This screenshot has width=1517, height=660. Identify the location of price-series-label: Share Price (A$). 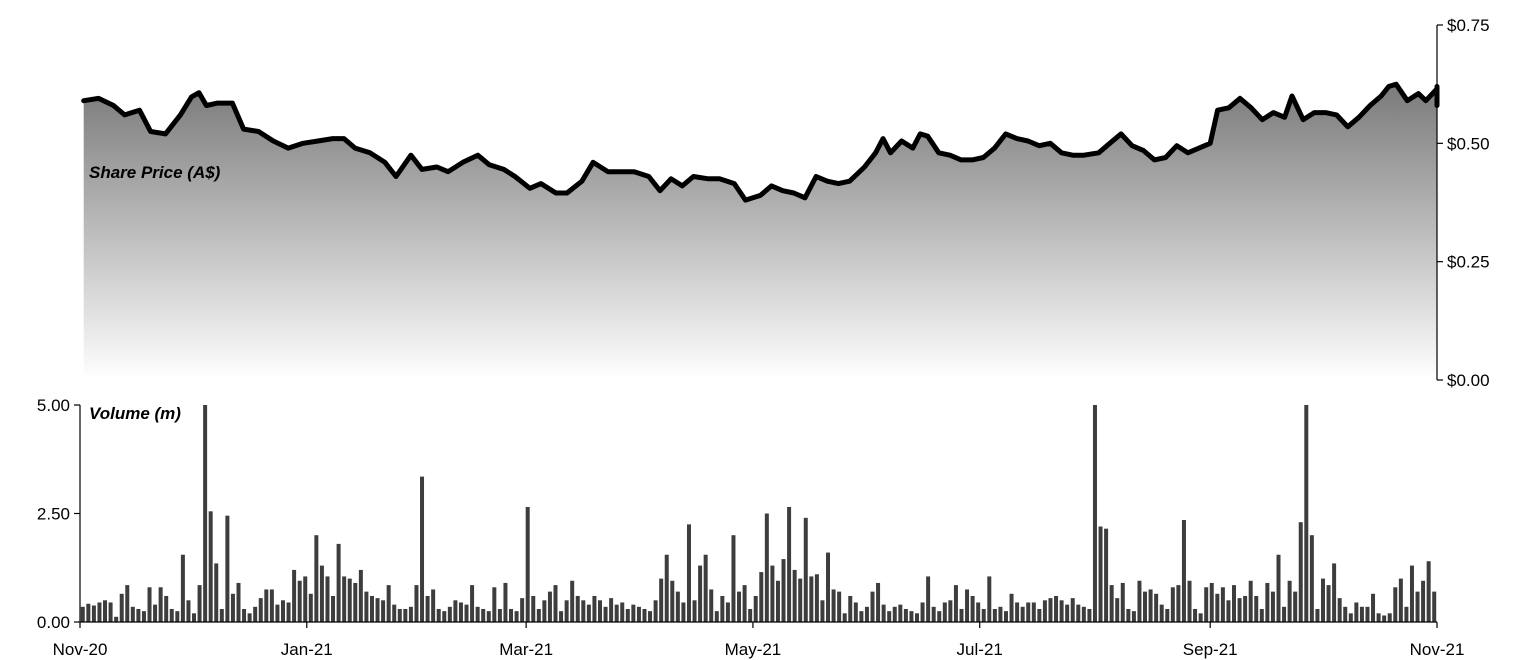
(155, 172).